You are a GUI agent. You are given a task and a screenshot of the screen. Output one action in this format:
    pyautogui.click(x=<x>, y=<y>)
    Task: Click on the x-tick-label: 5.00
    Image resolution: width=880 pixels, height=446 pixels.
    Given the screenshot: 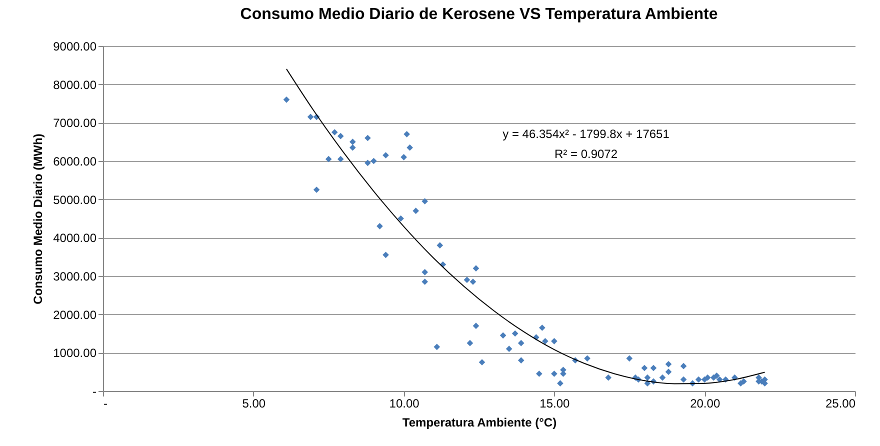 What is the action you would take?
    pyautogui.click(x=254, y=403)
    